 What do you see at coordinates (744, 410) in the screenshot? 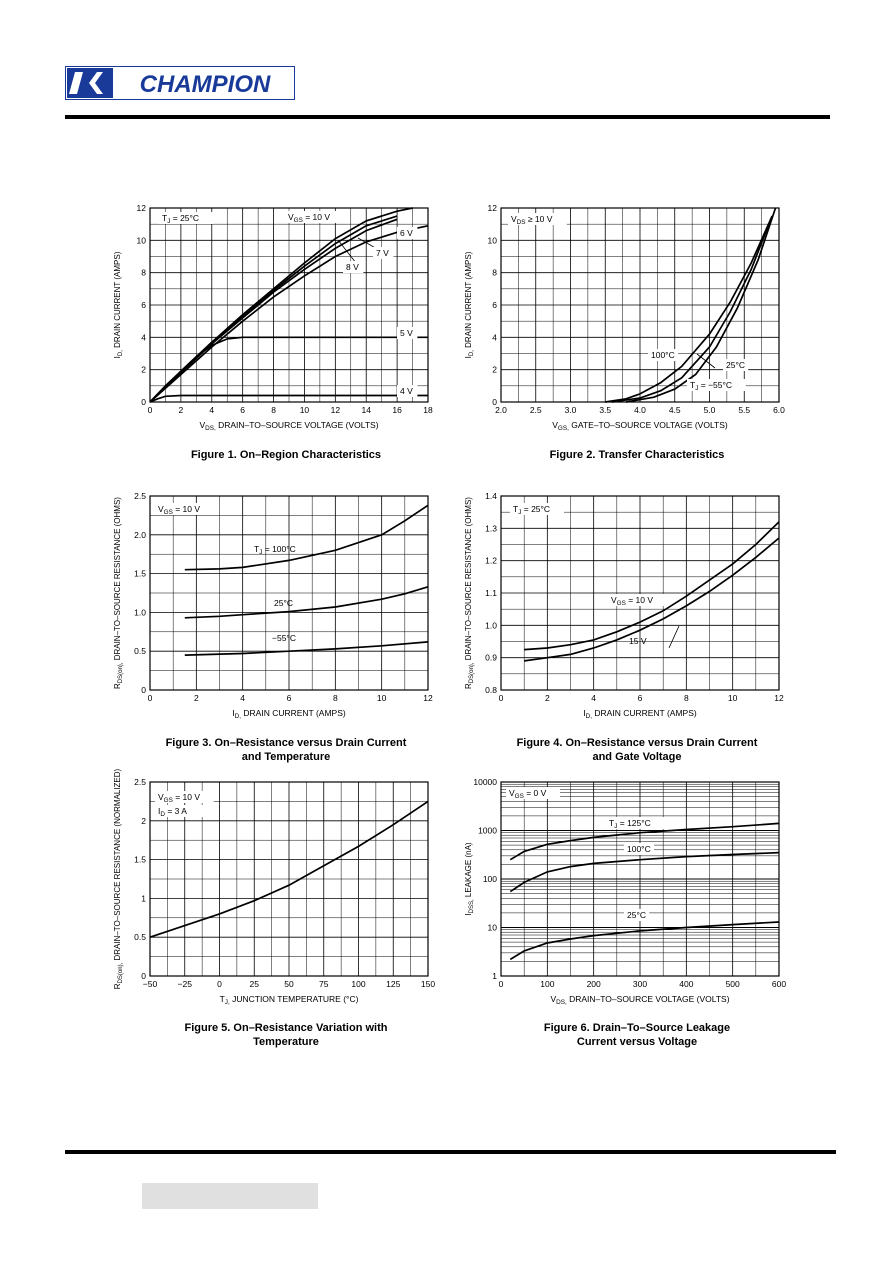
I see `x-tick-label: 5.5` at bounding box center [744, 410].